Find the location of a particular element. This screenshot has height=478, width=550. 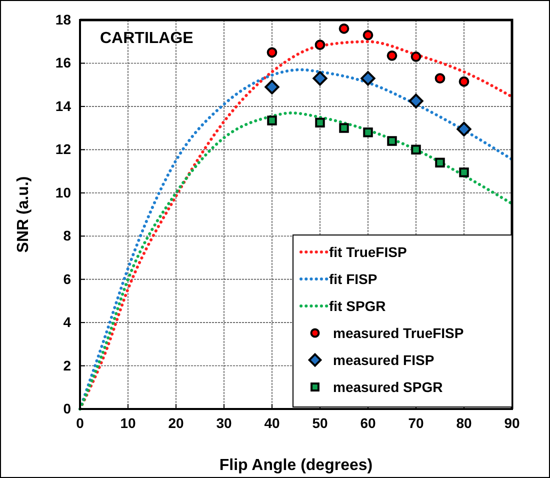

legend-label: fit FISP is located at coordinates (353, 279).